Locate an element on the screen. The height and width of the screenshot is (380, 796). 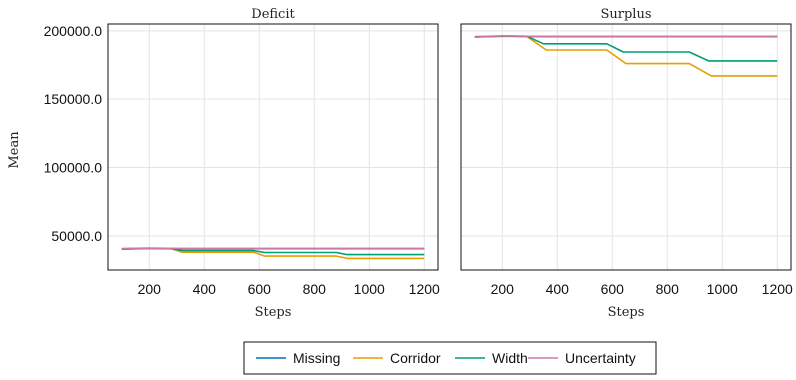
series-line-uncertainty is located at coordinates (626, 36).